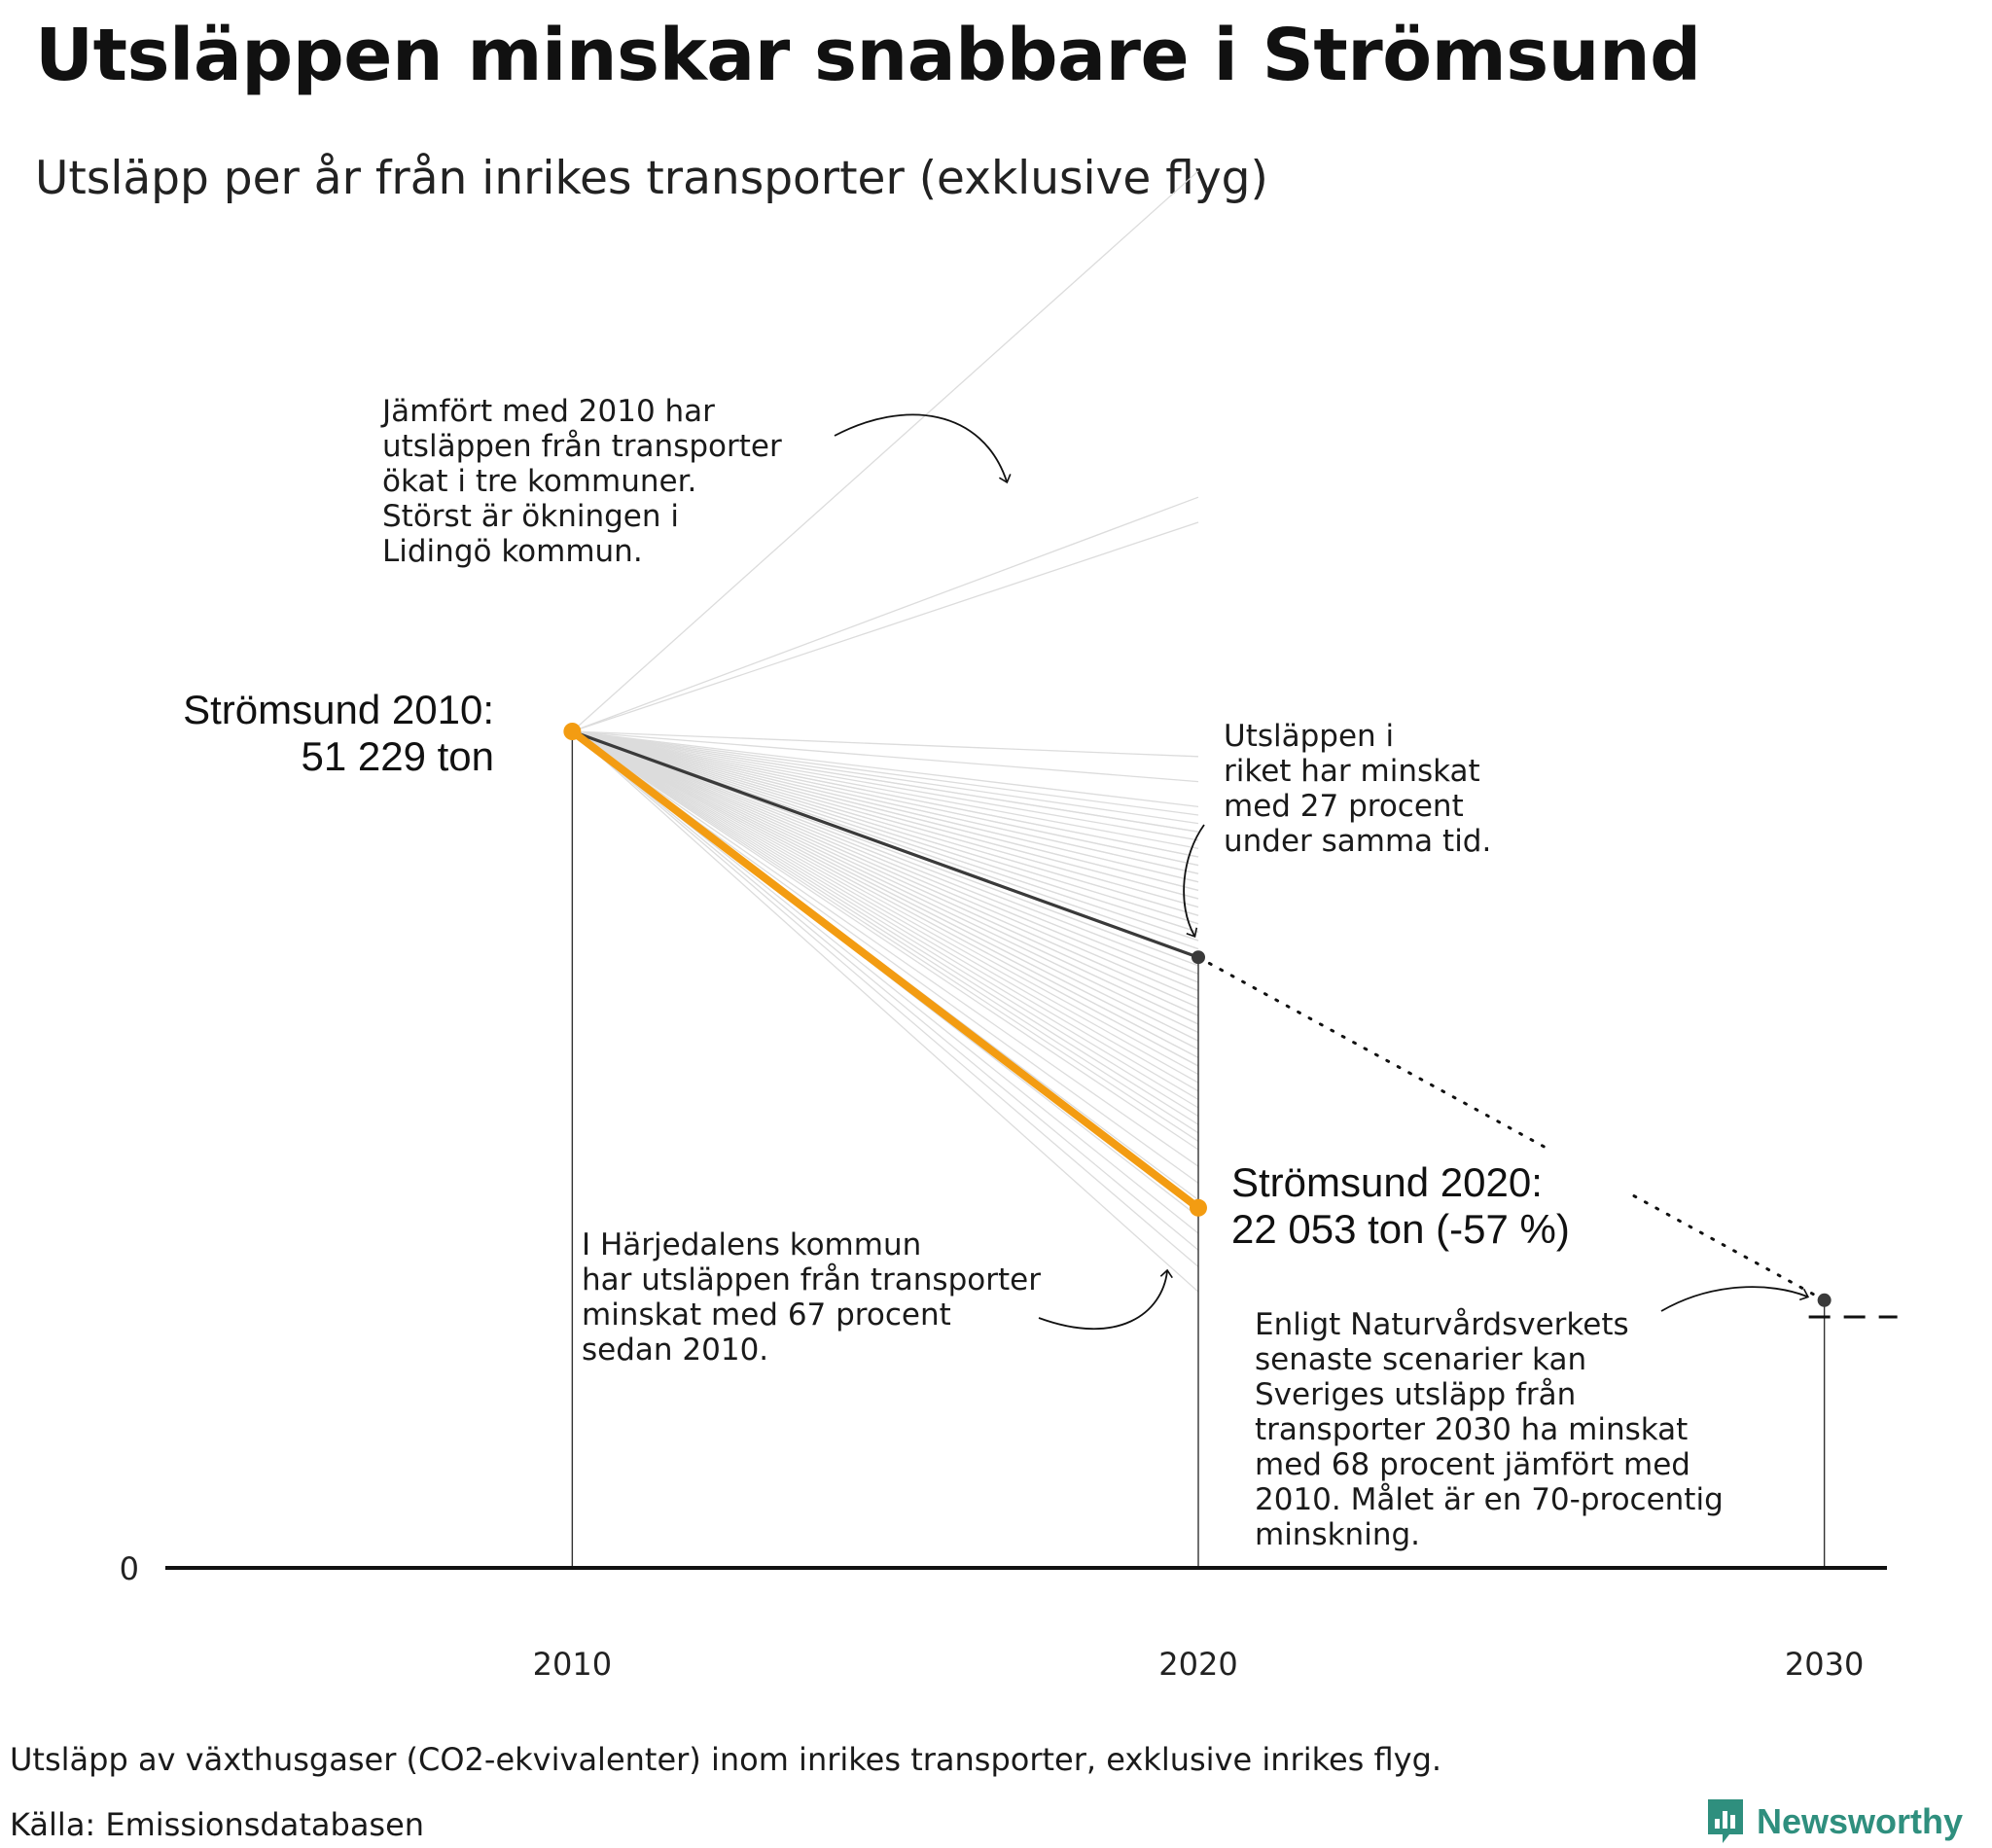 Image resolution: width=1992 pixels, height=1848 pixels. Describe the element at coordinates (1824, 1300) in the screenshot. I see `national-point-2030` at that location.